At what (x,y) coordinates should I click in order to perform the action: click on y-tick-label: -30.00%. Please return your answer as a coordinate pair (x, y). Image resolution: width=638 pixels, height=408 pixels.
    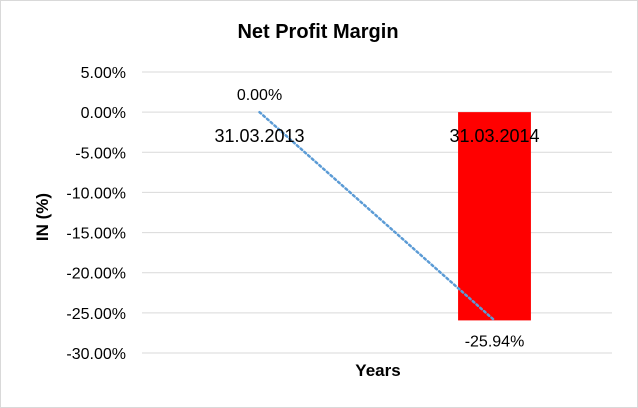
    Looking at the image, I should click on (96, 354).